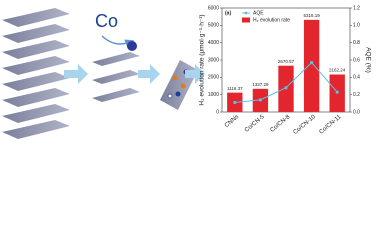  I want to click on panel-label: (a), so click(228, 13).